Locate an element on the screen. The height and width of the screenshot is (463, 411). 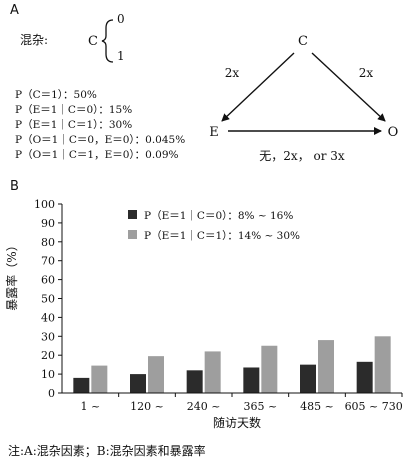
figure-note: 注:A:混杂因素；B:混杂因素和暴露率 is located at coordinates (107, 450).